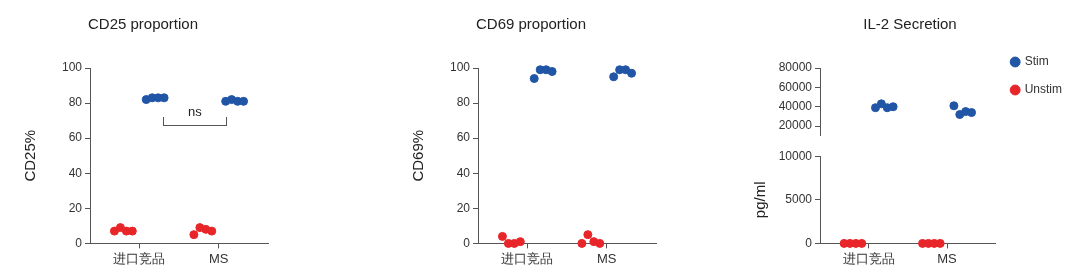 Image resolution: width=1080 pixels, height=274 pixels. I want to click on y-tick-label: 20000, so click(795, 125).